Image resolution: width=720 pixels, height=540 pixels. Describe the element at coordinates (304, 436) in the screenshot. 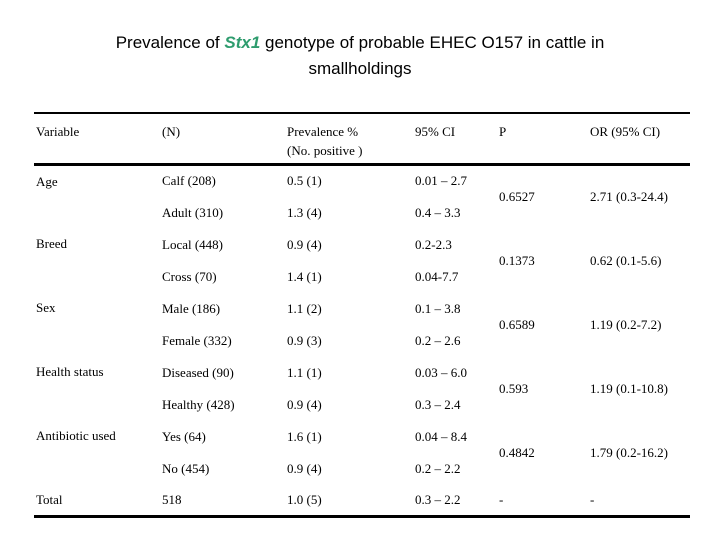

I see `prevalence-cell: 1.6 (1)` at that location.